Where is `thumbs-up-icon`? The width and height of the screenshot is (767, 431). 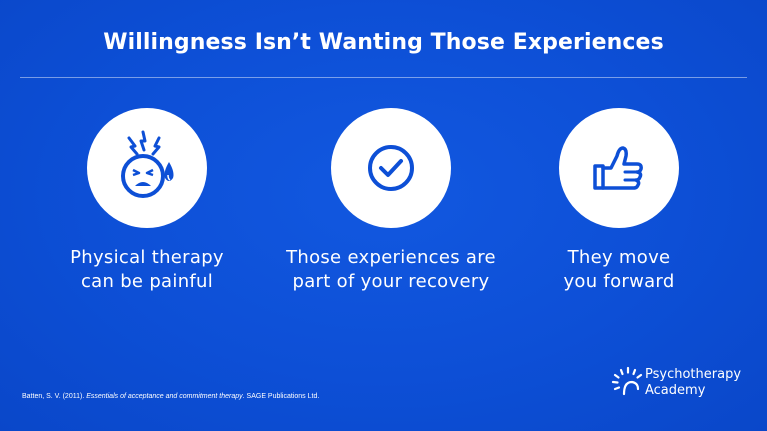
thumbs-up-icon is located at coordinates (618, 168).